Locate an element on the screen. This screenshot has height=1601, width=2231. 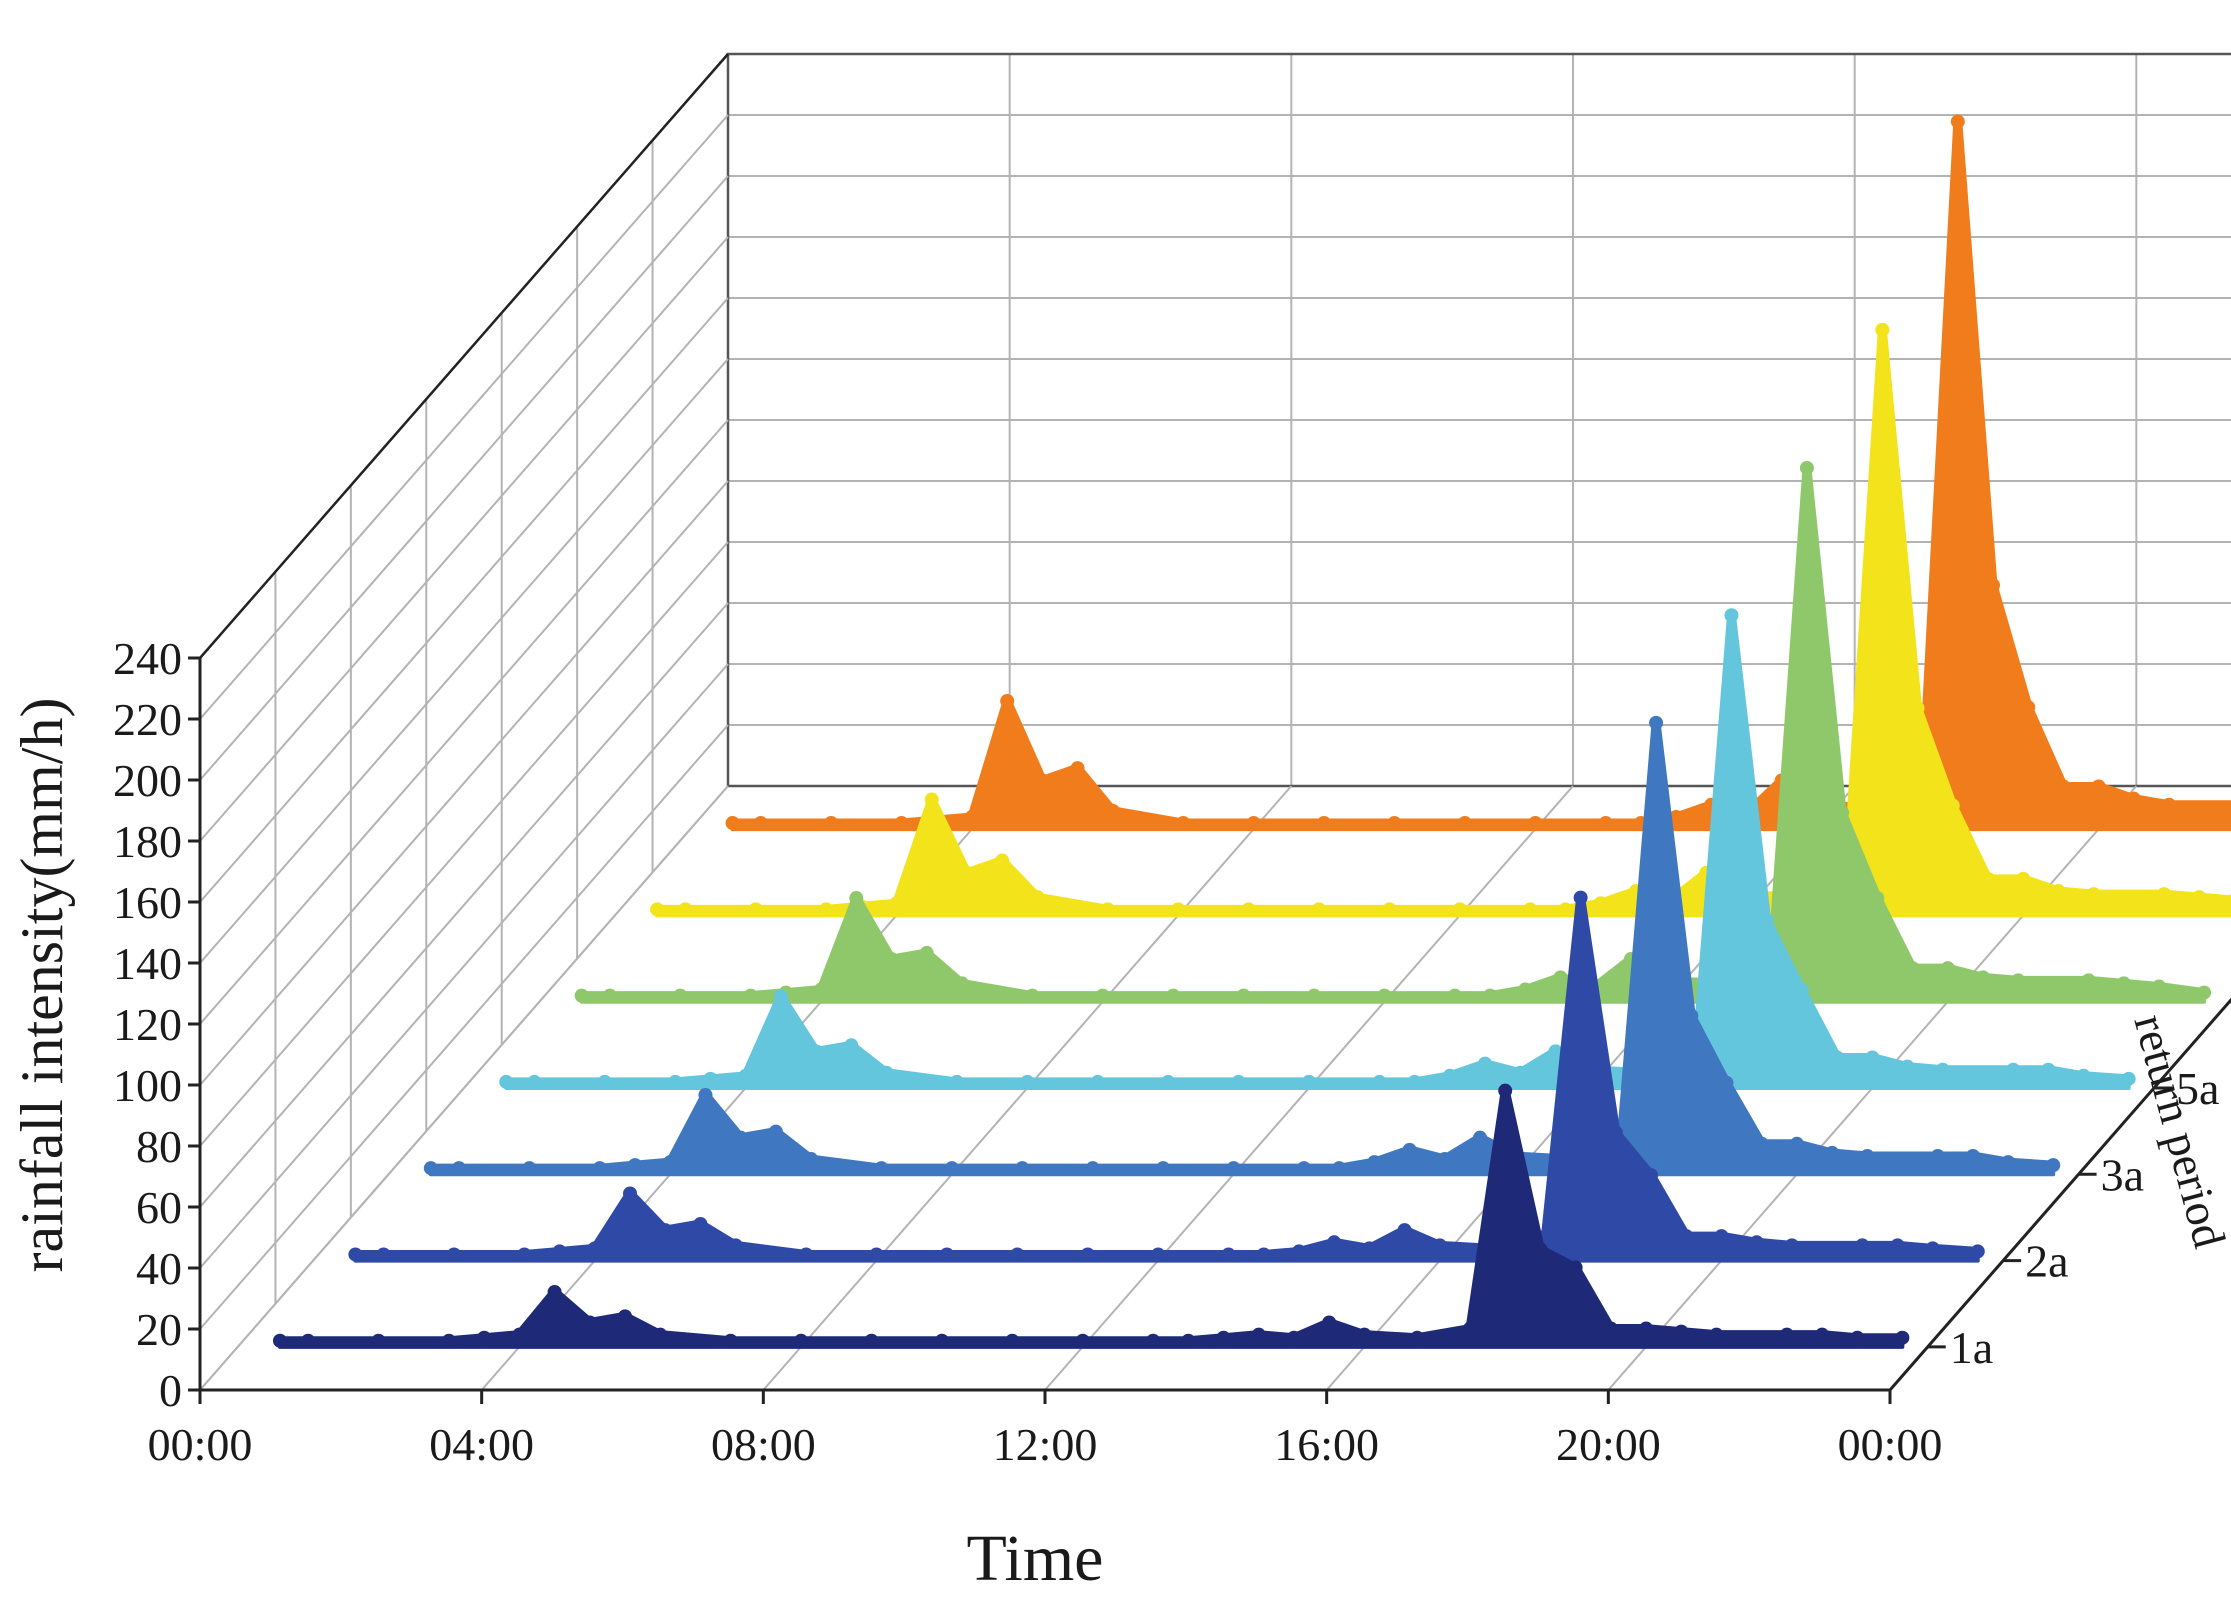
y-tick-label: 60 is located at coordinates (159, 1207).